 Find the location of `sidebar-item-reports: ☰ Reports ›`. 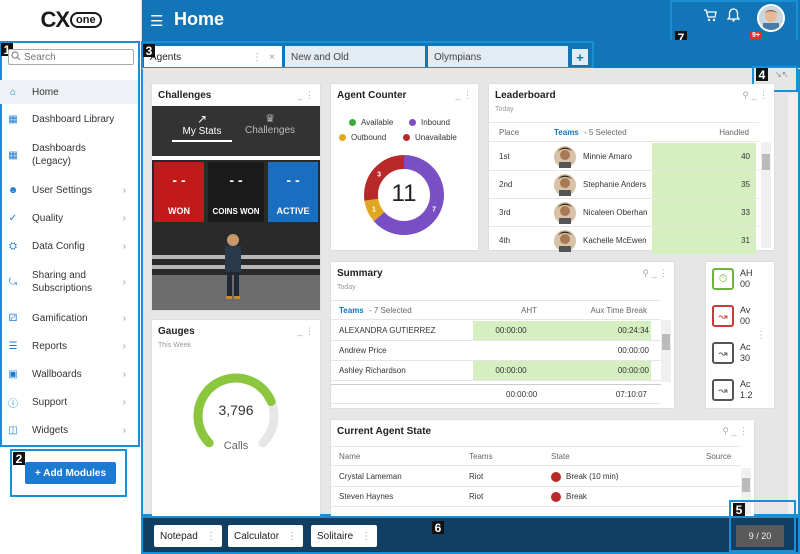

sidebar-item-reports: ☰ Reports › is located at coordinates (69, 346).